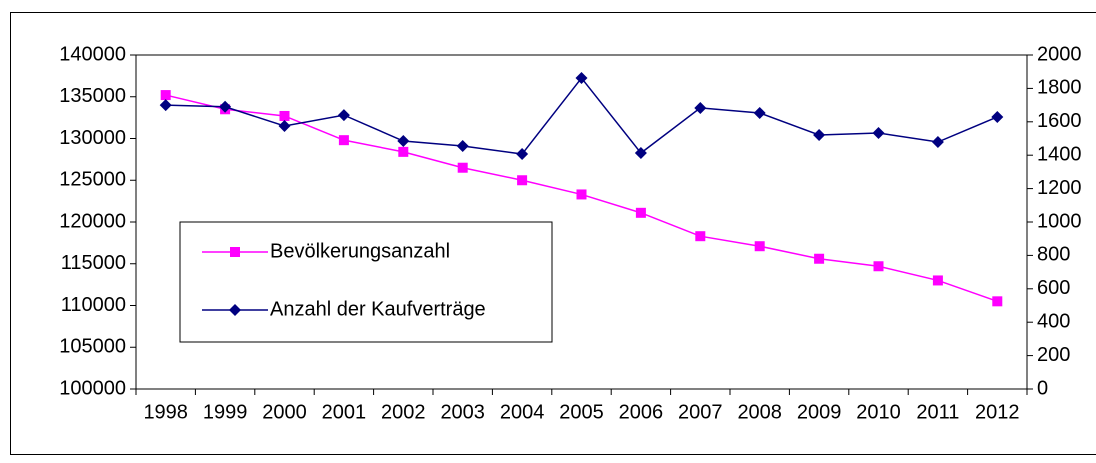 This screenshot has height=463, width=1096. Describe the element at coordinates (92, 221) in the screenshot. I see `y-tick-label: 120000` at that location.